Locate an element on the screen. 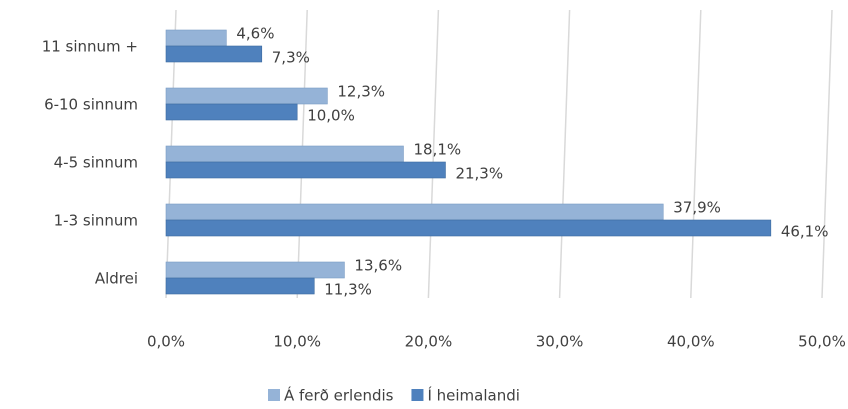 This screenshot has width=848, height=409. value-label: 12,3% is located at coordinates (361, 92).